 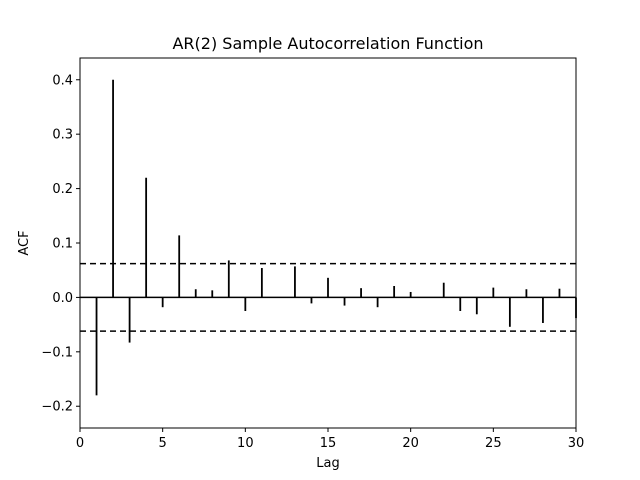 I want to click on x-axis-label: Lag, so click(x=327, y=463).